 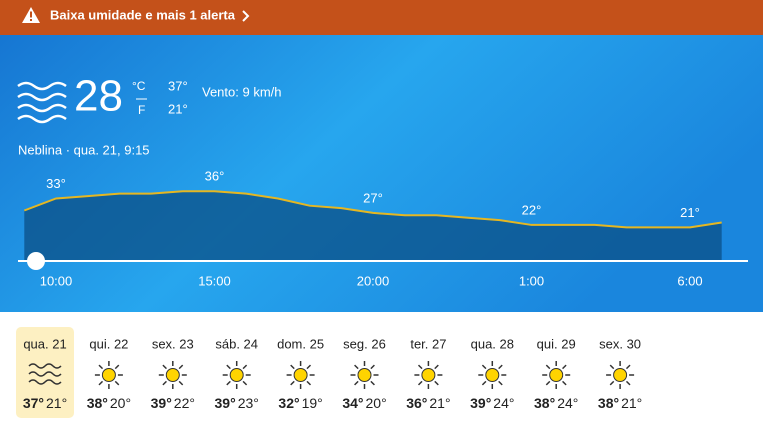 What do you see at coordinates (352, 403) in the screenshot?
I see `day-high: 34°` at bounding box center [352, 403].